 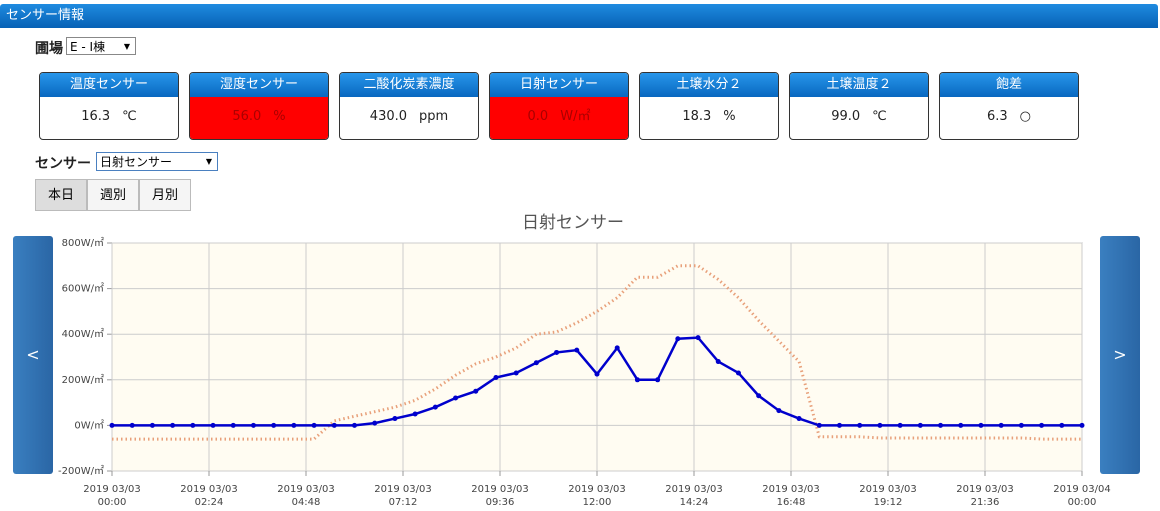 I want to click on range-buttons: 本日 週別 月別, so click(x=113, y=195).